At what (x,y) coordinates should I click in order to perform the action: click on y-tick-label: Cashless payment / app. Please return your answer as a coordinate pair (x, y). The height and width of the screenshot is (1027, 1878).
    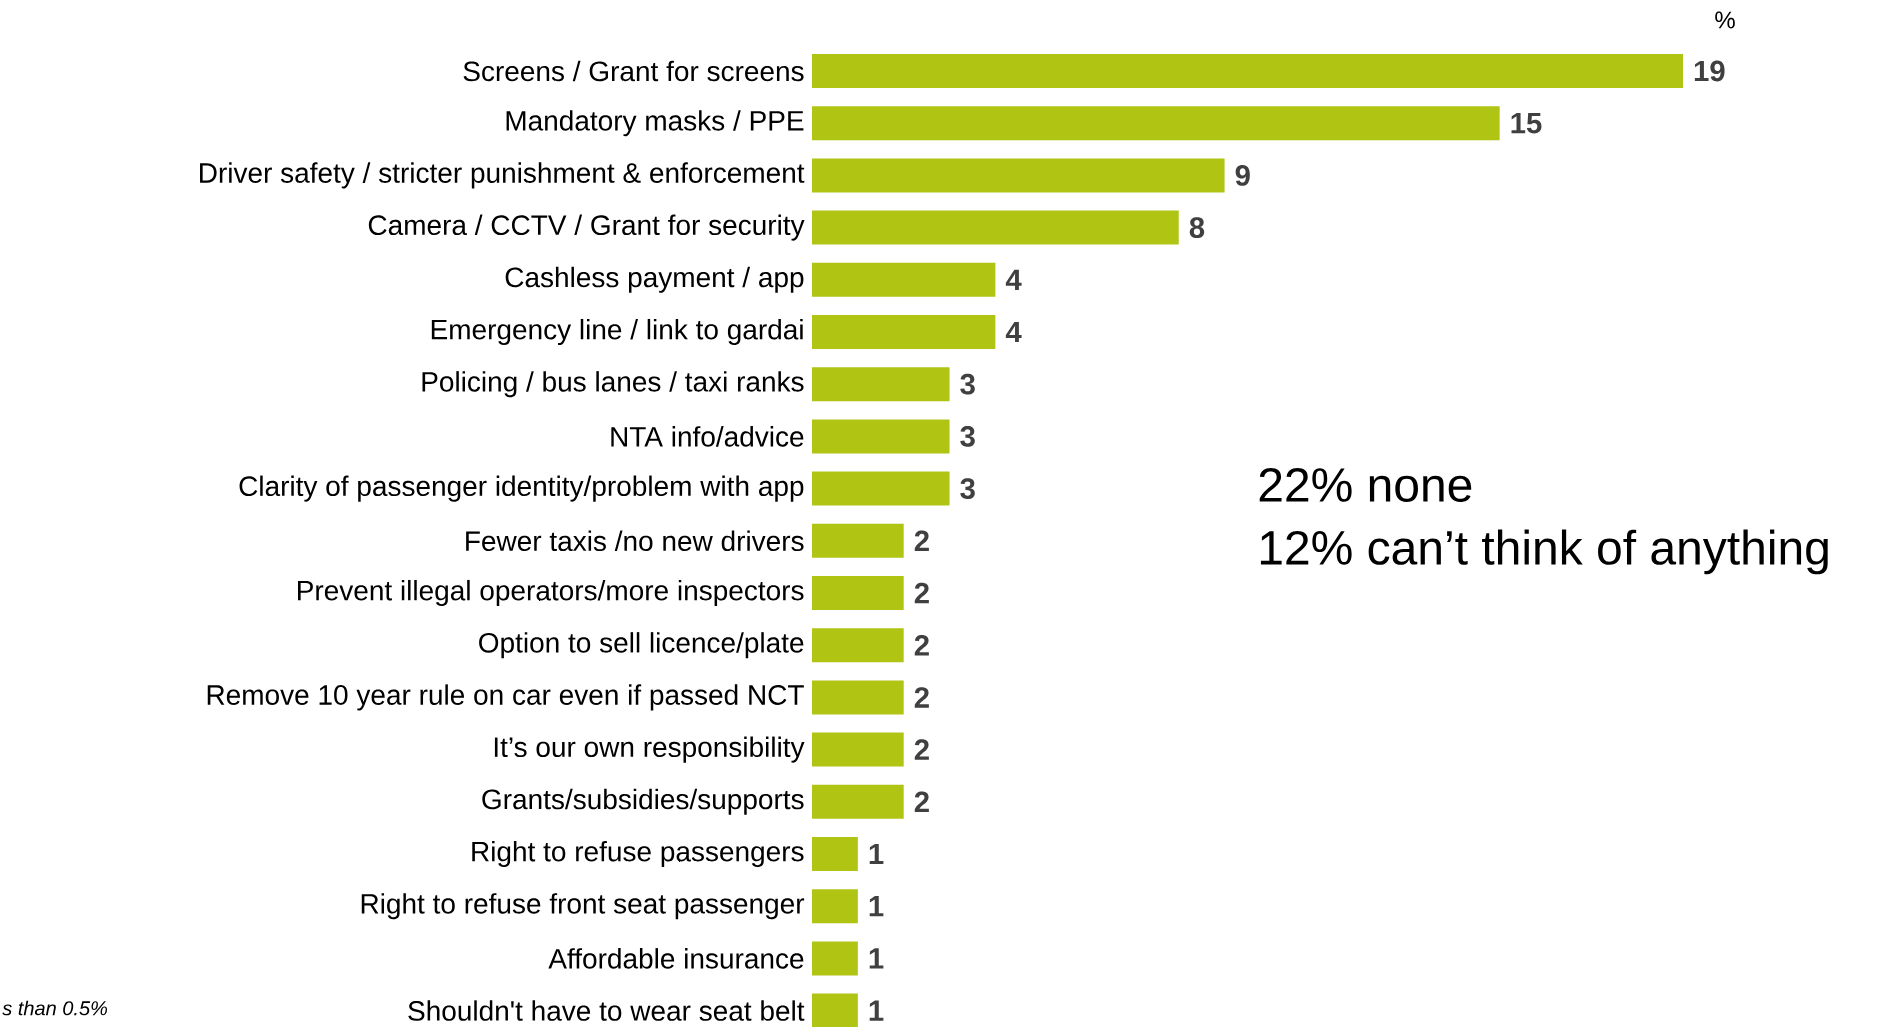
    Looking at the image, I should click on (654, 279).